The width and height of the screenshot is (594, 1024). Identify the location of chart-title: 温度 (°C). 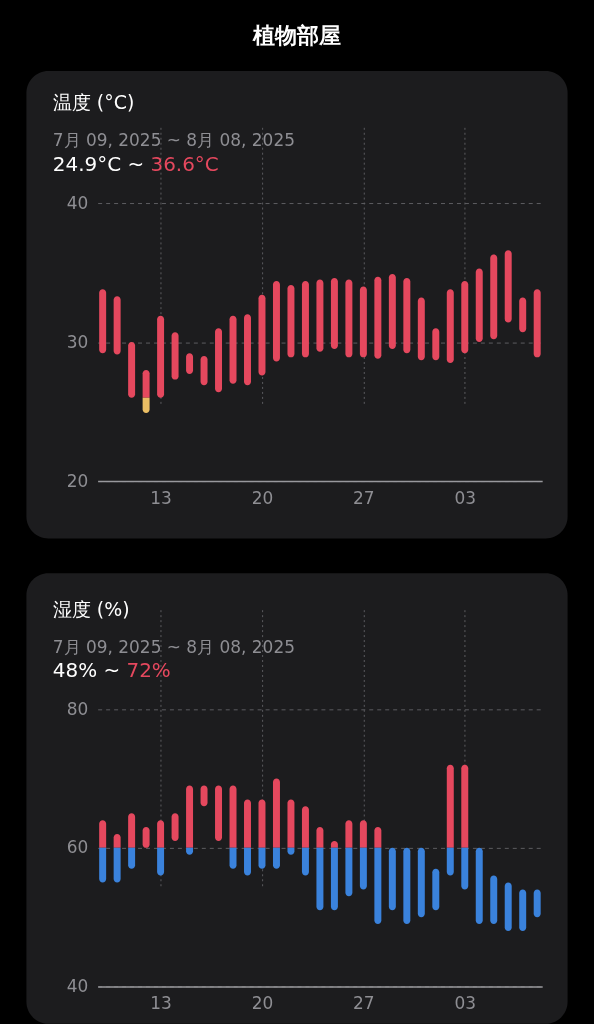
(93, 102).